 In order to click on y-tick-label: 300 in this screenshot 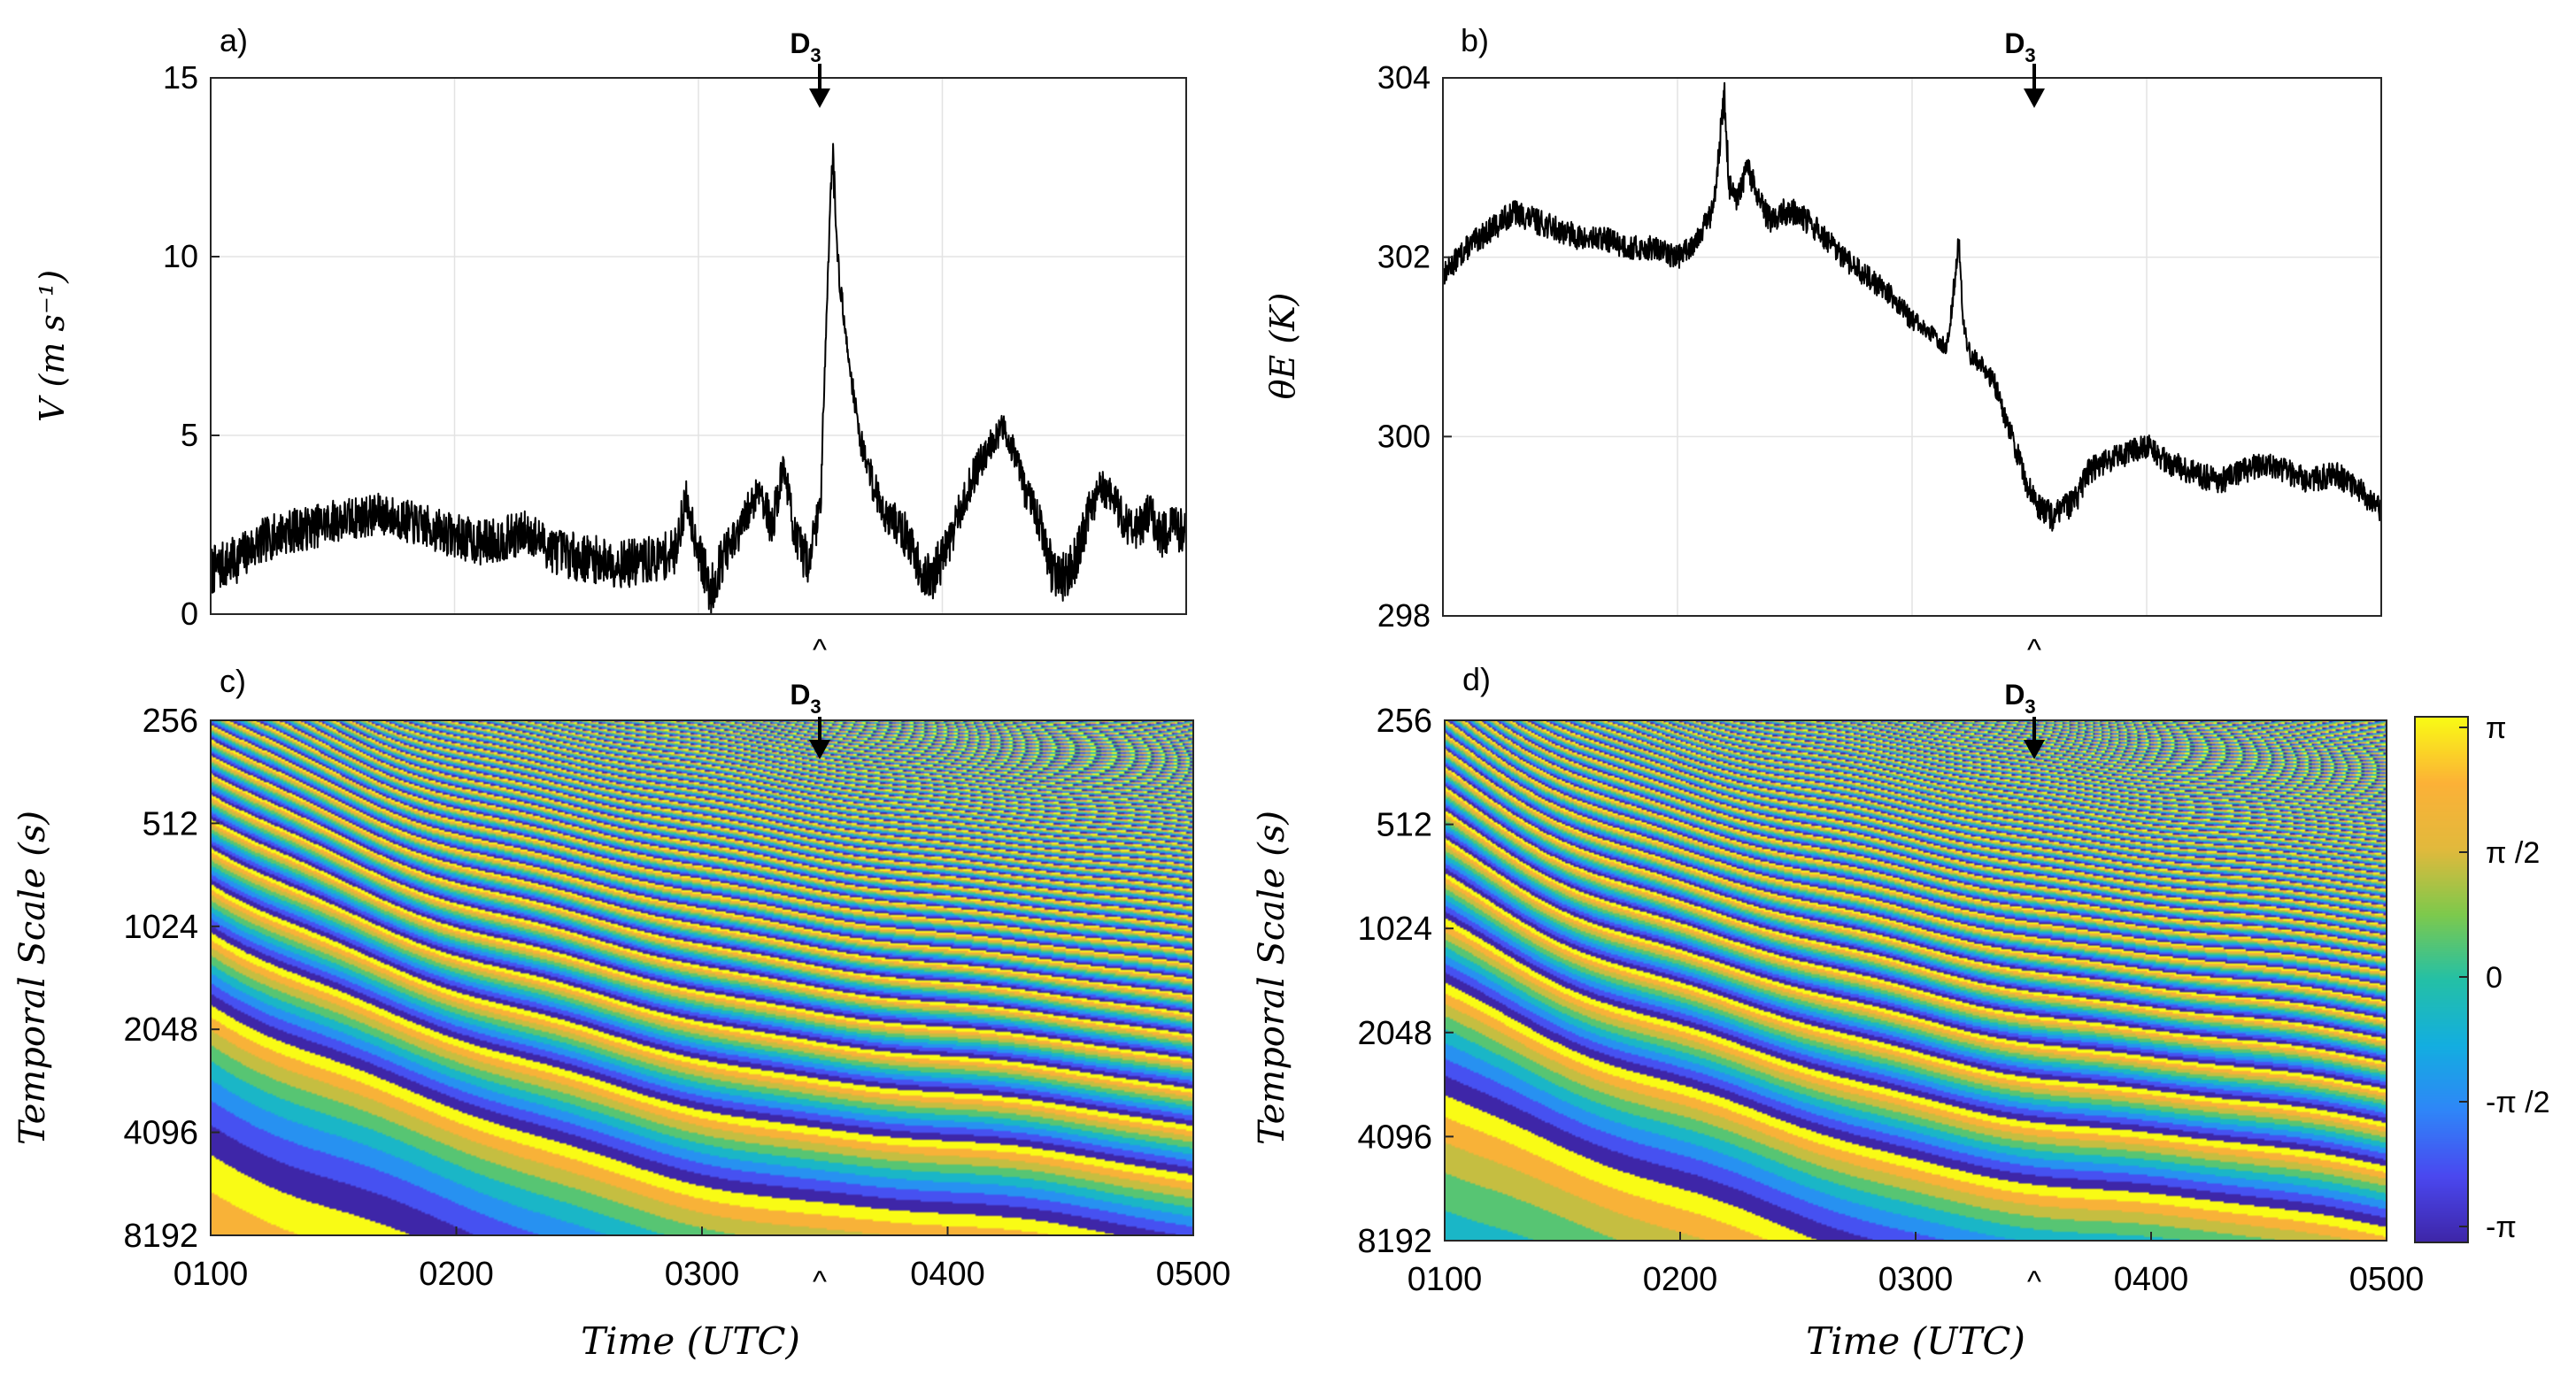, I will do `click(1404, 436)`.